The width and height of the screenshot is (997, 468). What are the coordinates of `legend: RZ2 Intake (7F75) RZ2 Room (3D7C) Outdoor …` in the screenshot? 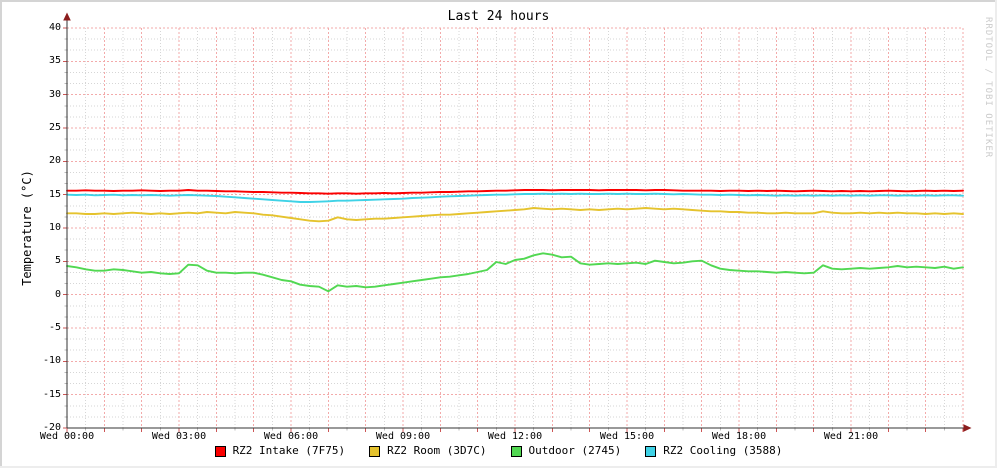 It's located at (498, 451).